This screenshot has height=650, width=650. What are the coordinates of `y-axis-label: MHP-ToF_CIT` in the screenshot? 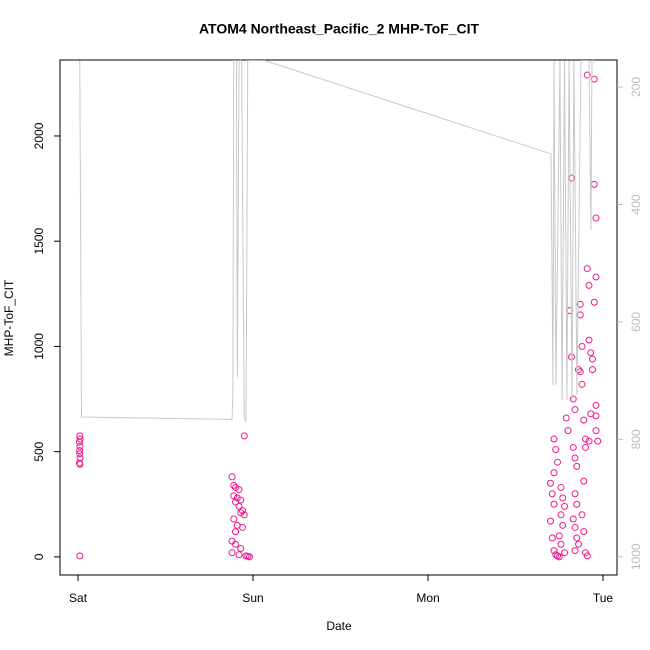 It's located at (9, 317).